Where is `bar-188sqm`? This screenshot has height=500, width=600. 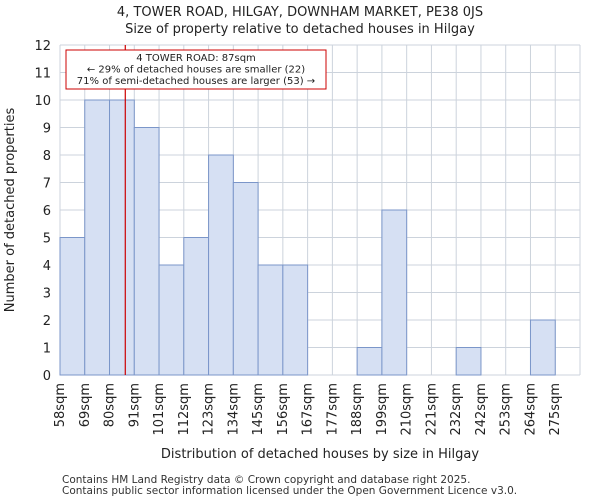 bar-188sqm is located at coordinates (369, 361).